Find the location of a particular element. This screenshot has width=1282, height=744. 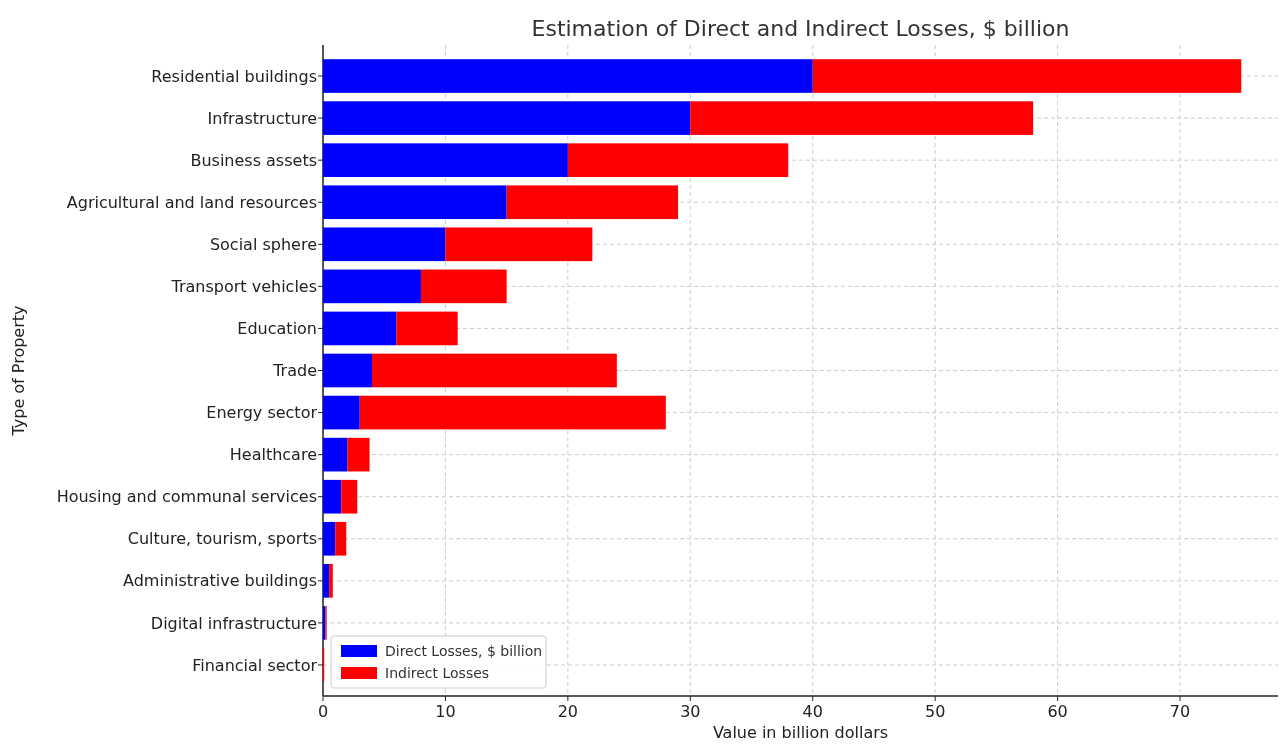

y-tick-label: Culture, tourism, sports is located at coordinates (222, 539).